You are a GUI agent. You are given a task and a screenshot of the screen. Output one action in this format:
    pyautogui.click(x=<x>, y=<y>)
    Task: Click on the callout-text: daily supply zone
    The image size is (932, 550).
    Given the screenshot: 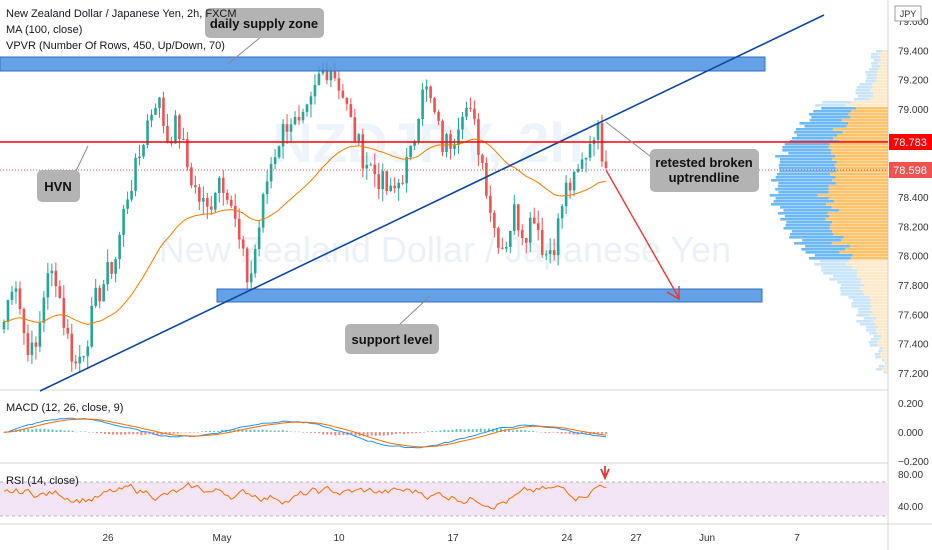 What is the action you would take?
    pyautogui.click(x=264, y=23)
    